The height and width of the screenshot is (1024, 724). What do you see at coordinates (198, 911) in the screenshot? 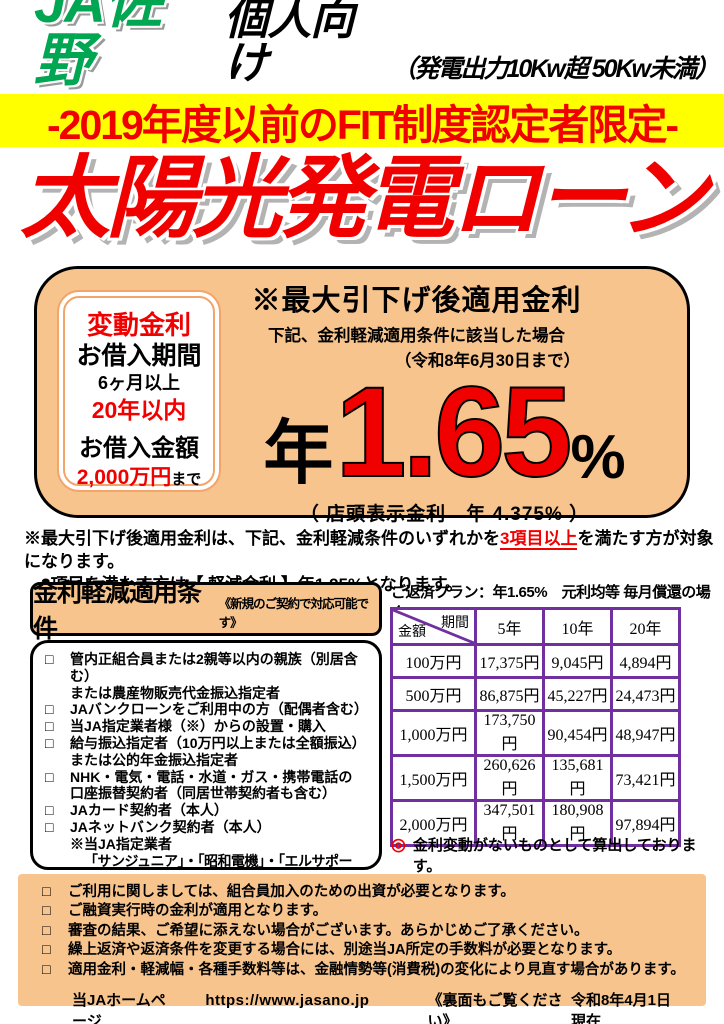
I see `footer-note-text: ご融資実行時の金利が適用となります。` at bounding box center [198, 911].